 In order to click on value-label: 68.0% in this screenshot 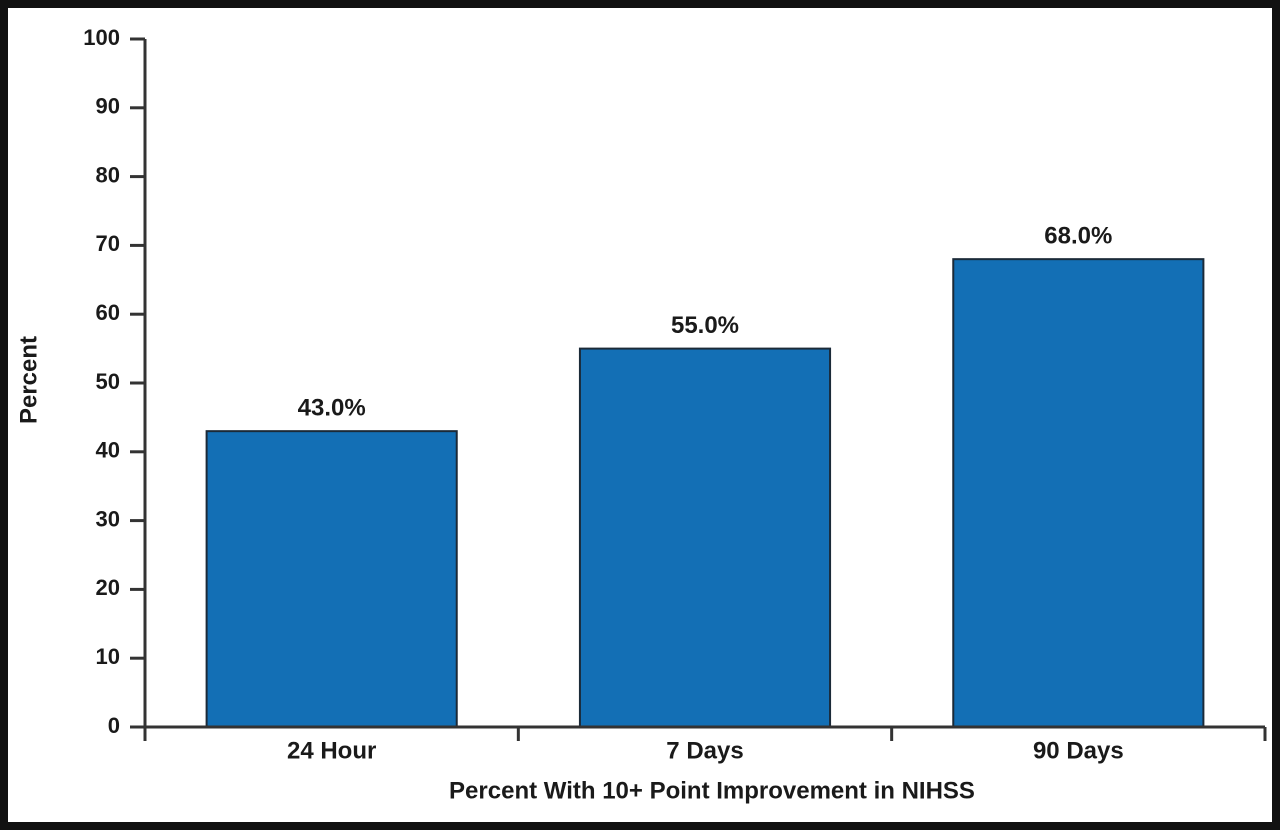, I will do `click(1078, 236)`.